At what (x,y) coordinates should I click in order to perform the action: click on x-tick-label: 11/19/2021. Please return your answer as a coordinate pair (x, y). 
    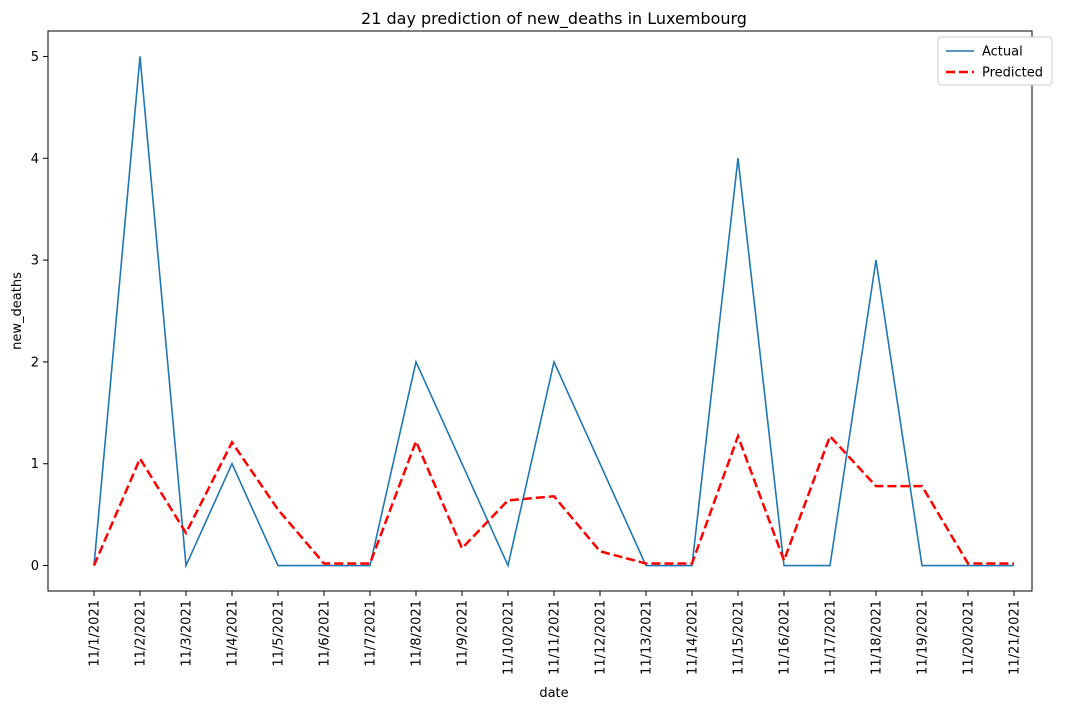
    Looking at the image, I should click on (923, 637).